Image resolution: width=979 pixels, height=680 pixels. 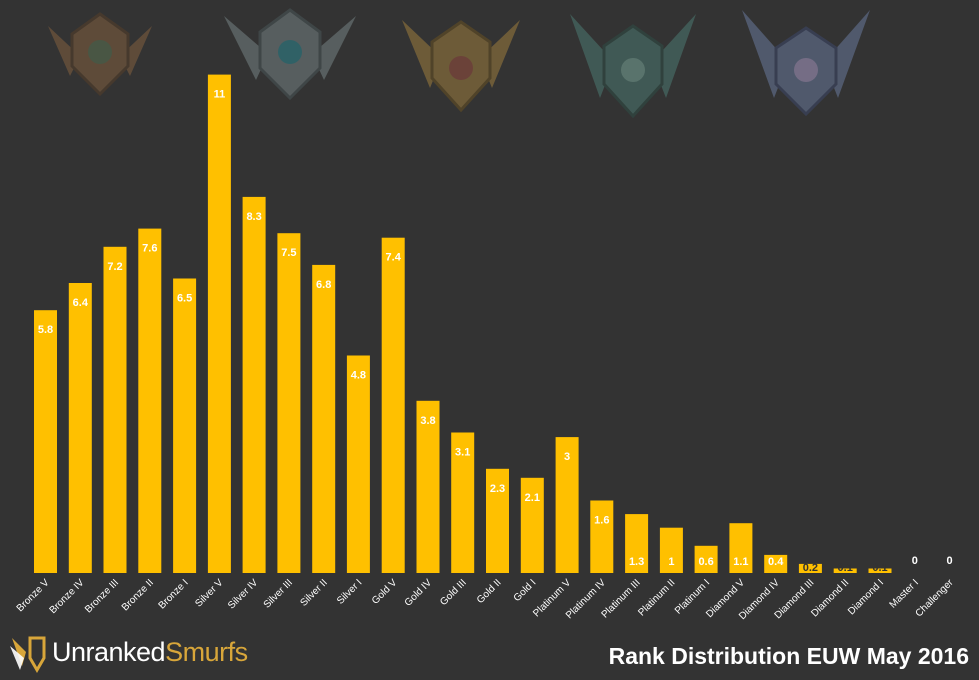 What do you see at coordinates (323, 285) in the screenshot?
I see `bar-value-label: 6.8` at bounding box center [323, 285].